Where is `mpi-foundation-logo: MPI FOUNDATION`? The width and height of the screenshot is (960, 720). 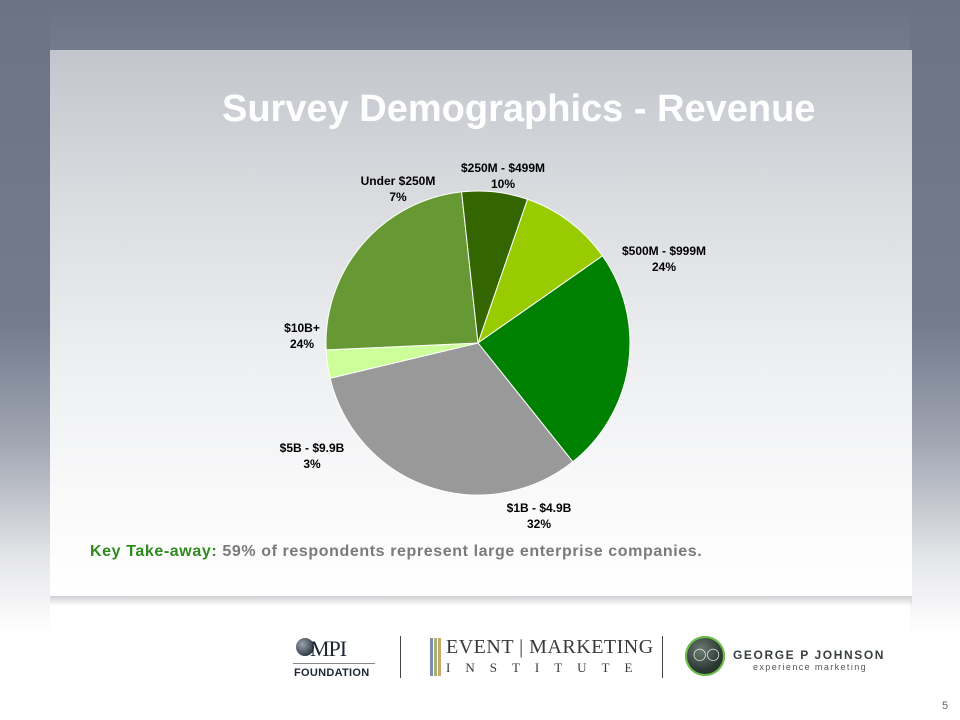 mpi-foundation-logo: MPI FOUNDATION is located at coordinates (333, 658).